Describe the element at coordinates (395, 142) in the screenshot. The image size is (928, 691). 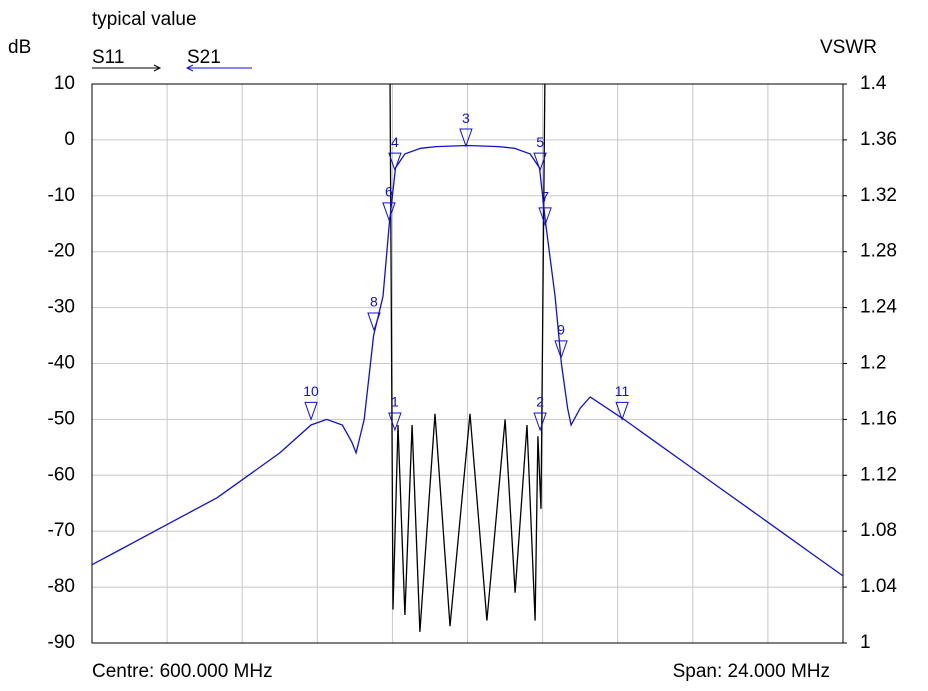
I see `marker-label: 4` at that location.